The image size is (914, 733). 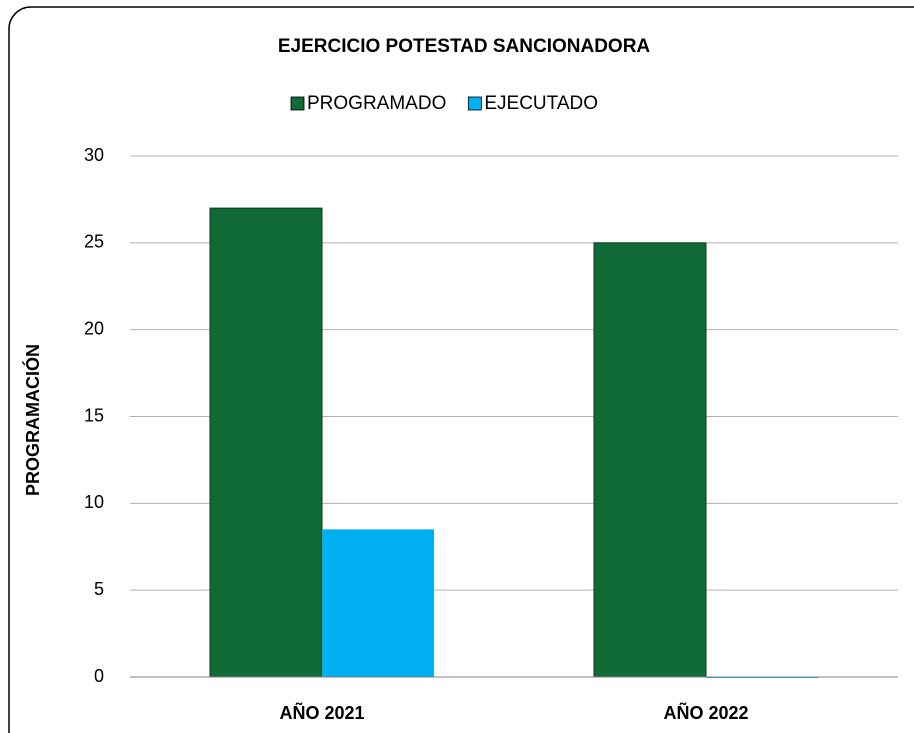 I want to click on y-tick-label: 5, so click(x=99, y=589).